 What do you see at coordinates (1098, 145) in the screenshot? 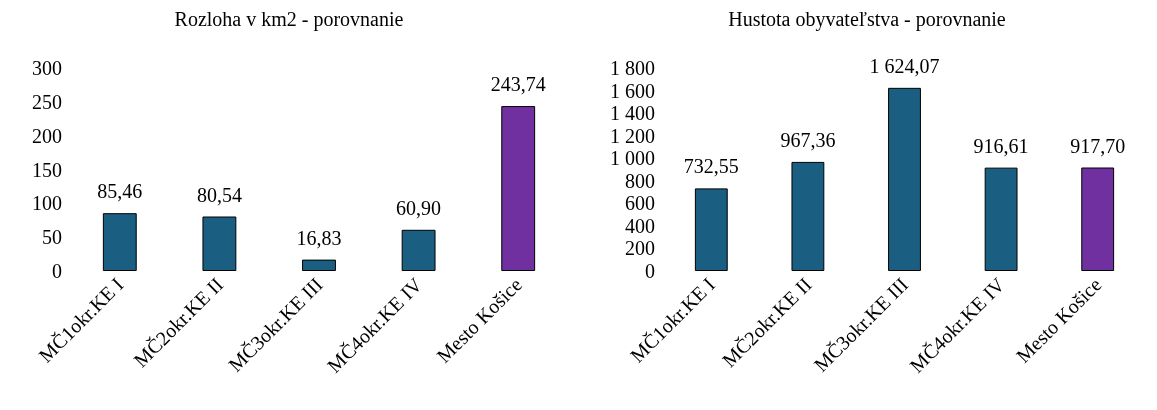
I see `data-label: 917,70` at bounding box center [1098, 145].